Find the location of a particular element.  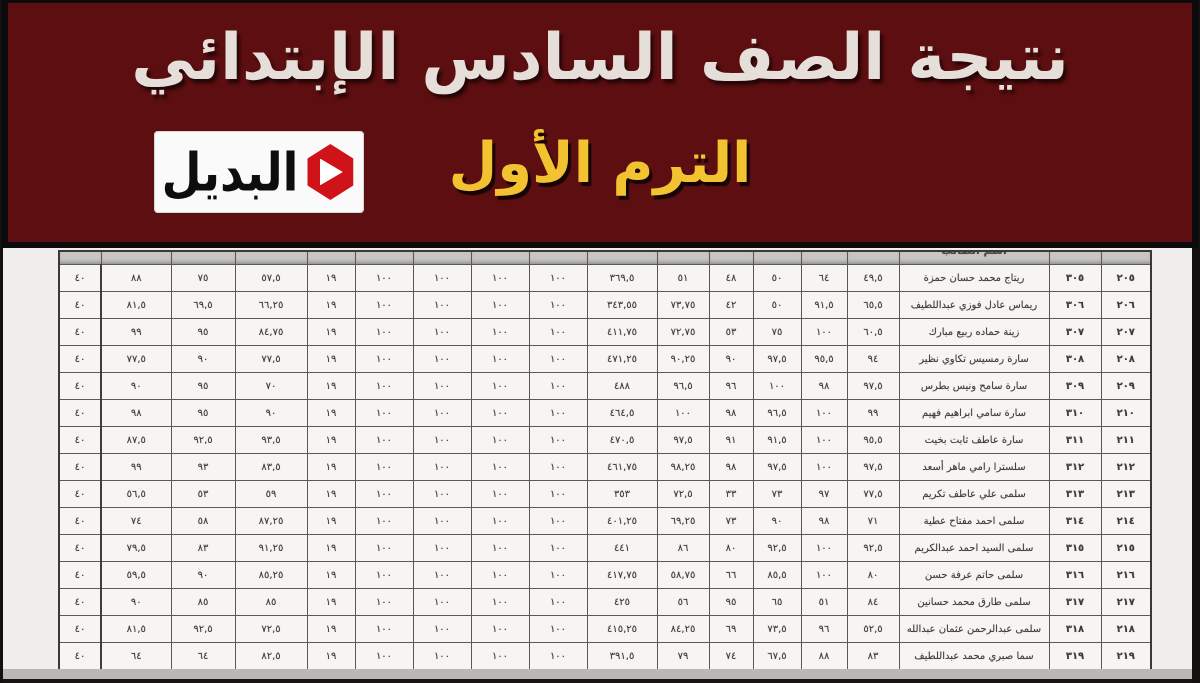

score-cell: ٧٢,٥ is located at coordinates (683, 494).